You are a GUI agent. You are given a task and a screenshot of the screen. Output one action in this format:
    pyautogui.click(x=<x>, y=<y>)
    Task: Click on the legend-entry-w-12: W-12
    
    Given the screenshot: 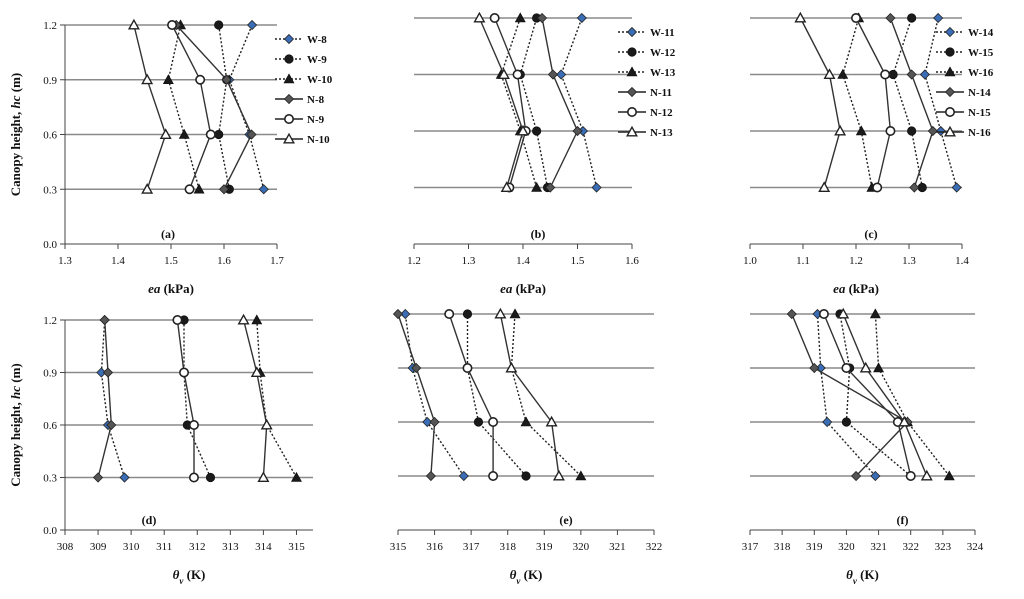 What is the action you would take?
    pyautogui.click(x=663, y=53)
    